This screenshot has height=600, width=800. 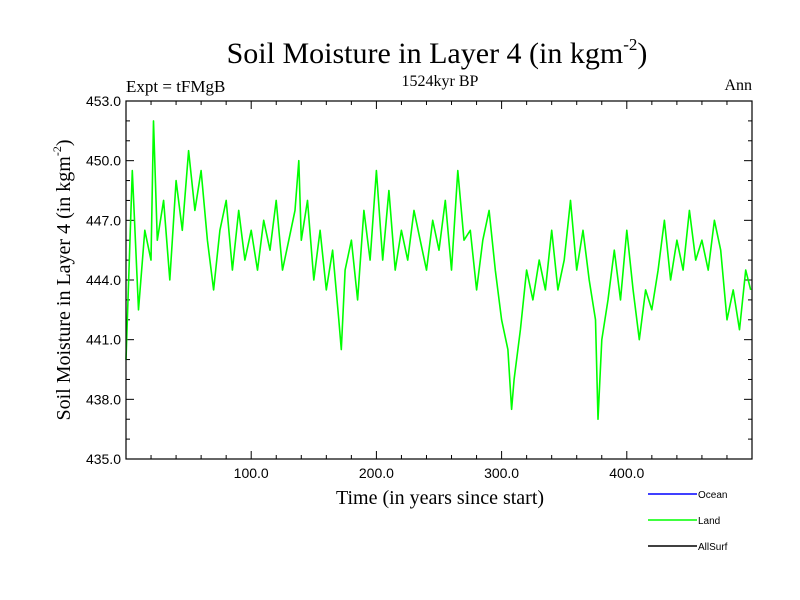 I want to click on legend-label-ocean: Ocean, so click(x=712, y=495).